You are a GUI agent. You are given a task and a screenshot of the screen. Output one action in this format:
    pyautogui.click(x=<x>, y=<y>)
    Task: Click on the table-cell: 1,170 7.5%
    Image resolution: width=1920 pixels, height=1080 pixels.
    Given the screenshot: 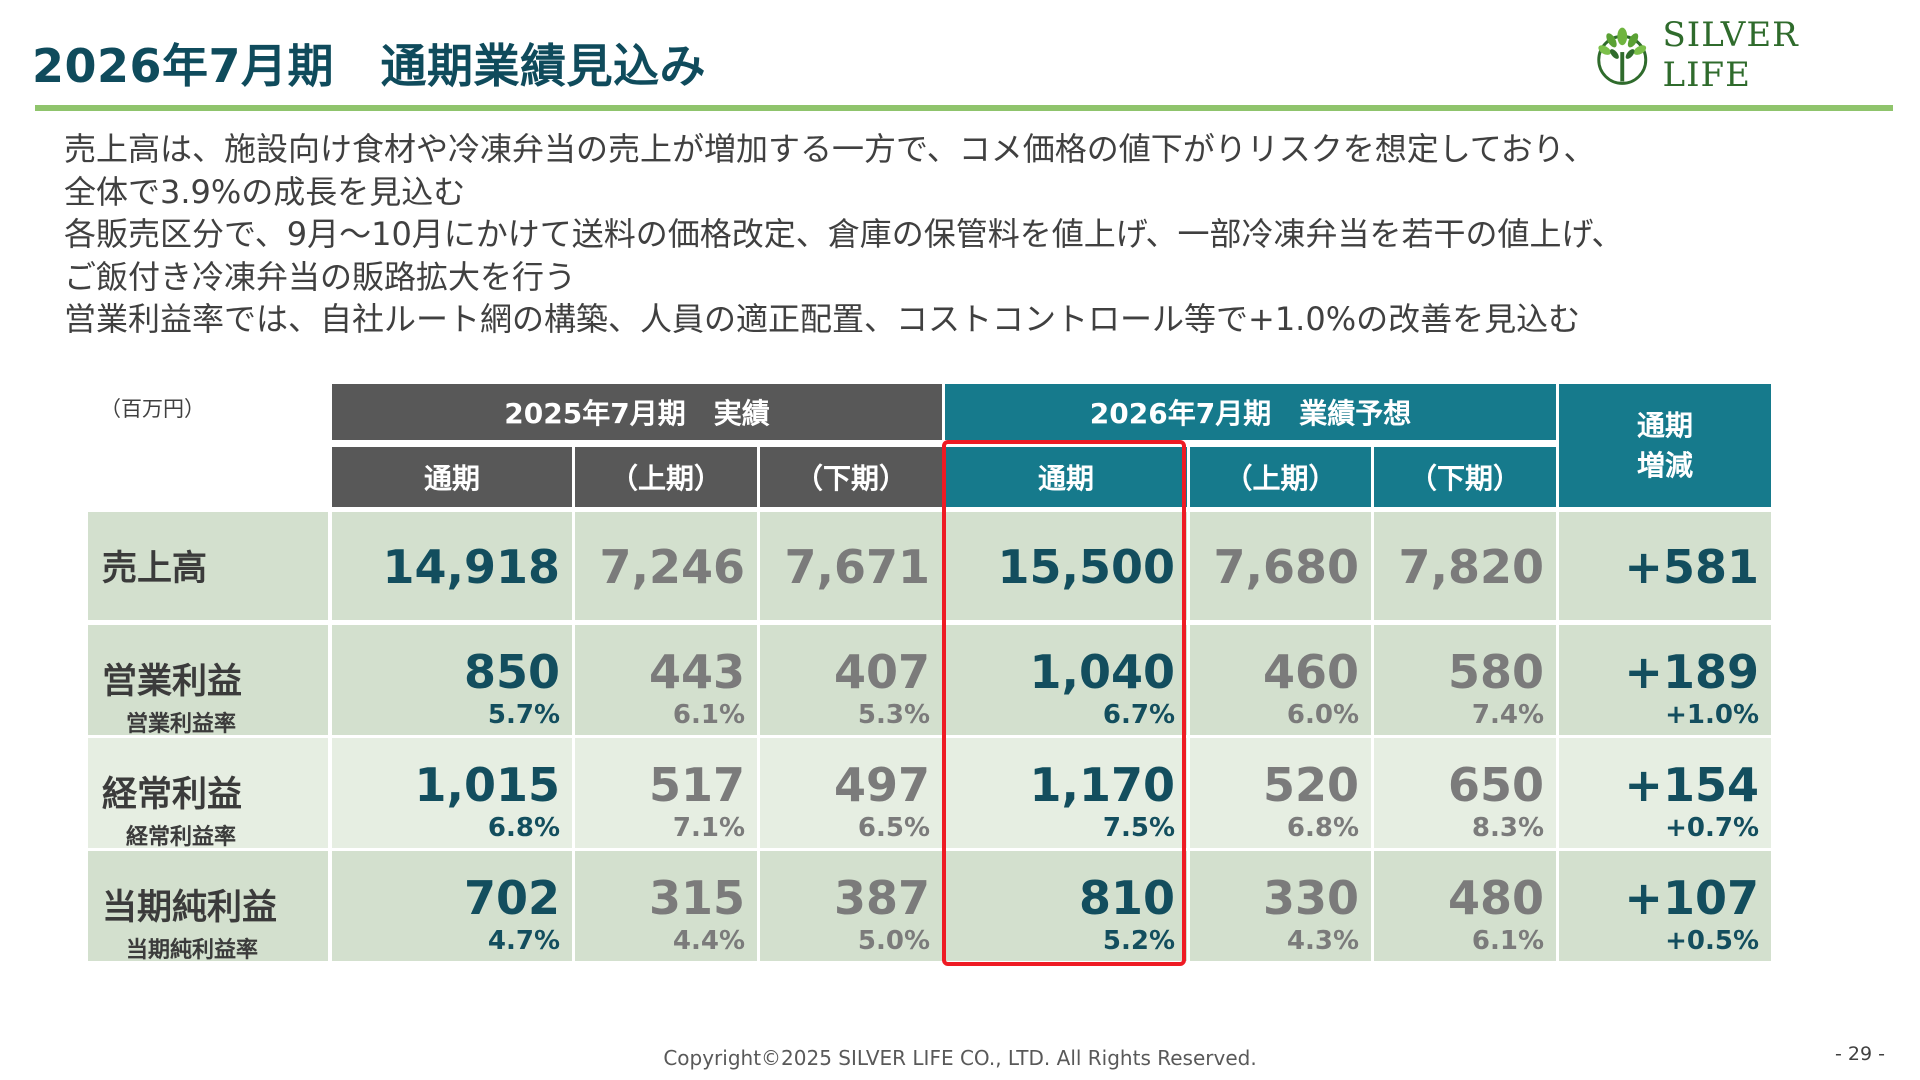 What is the action you would take?
    pyautogui.click(x=1066, y=793)
    